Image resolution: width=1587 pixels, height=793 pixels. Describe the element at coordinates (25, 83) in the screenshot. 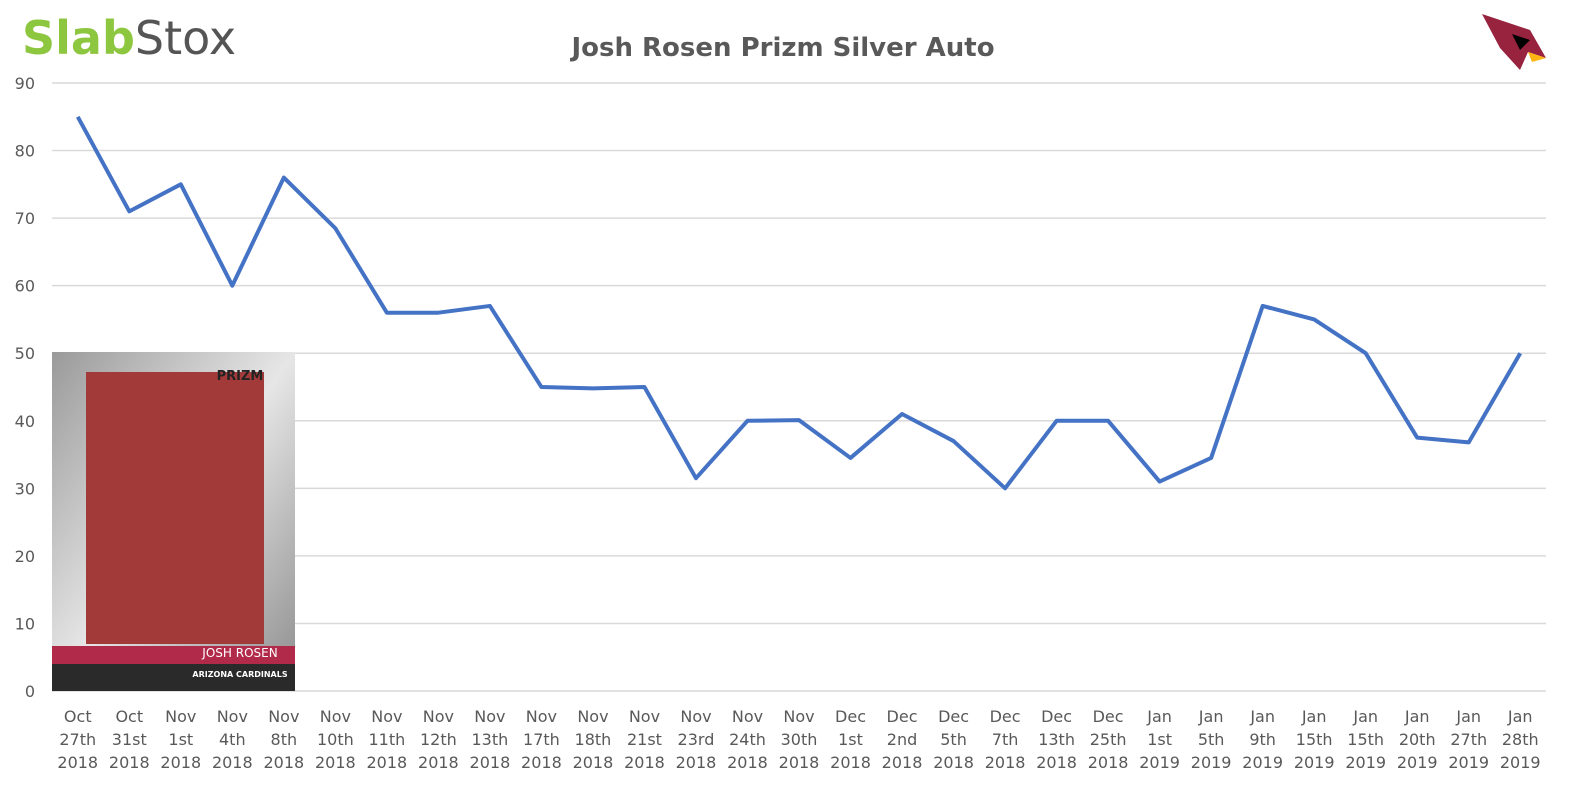

I see `y-tick-label: 90` at that location.